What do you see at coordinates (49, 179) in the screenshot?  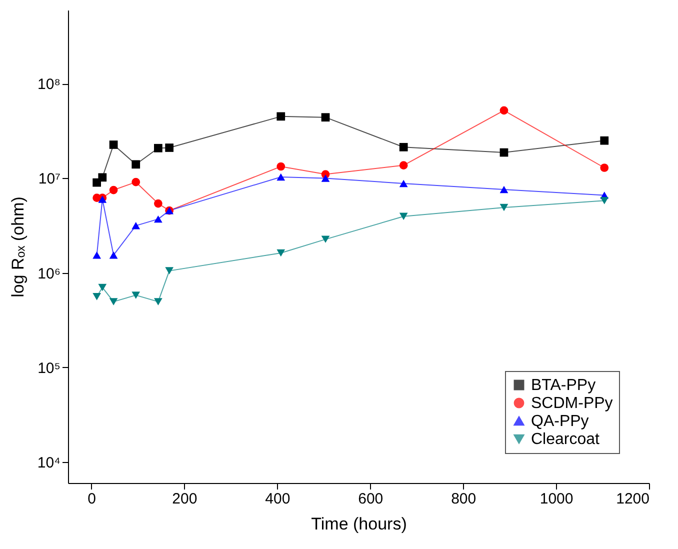 I see `y-tick-label: 10⁷` at bounding box center [49, 179].